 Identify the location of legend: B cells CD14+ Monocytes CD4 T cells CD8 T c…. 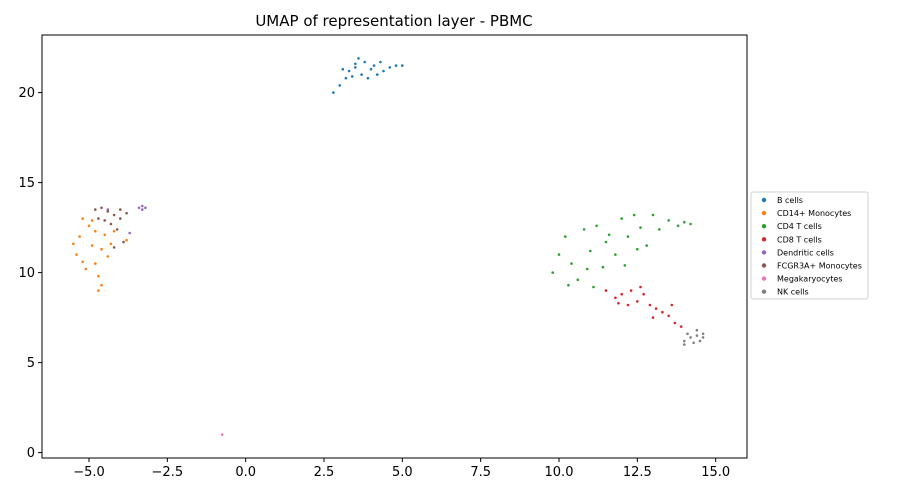
(809, 245).